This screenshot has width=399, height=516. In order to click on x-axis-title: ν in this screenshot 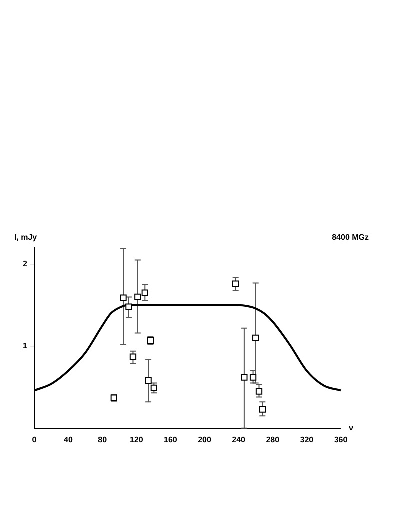, I will do `click(351, 427)`.